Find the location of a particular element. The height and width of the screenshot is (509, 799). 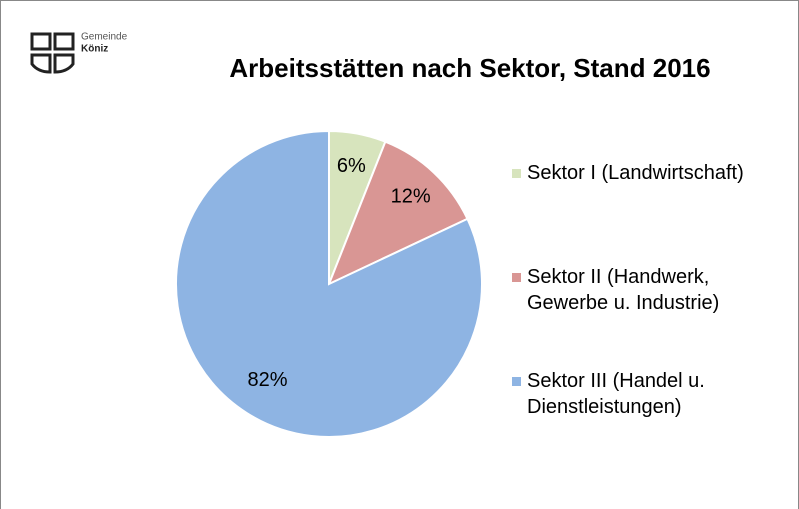

data-label: 12% is located at coordinates (411, 196).